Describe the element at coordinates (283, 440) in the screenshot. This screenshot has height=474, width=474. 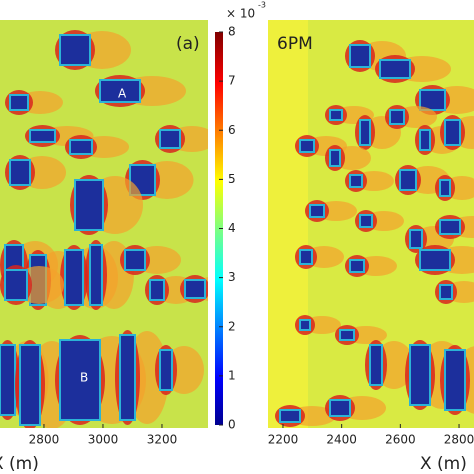
I see `x-tick-label: 2200` at that location.